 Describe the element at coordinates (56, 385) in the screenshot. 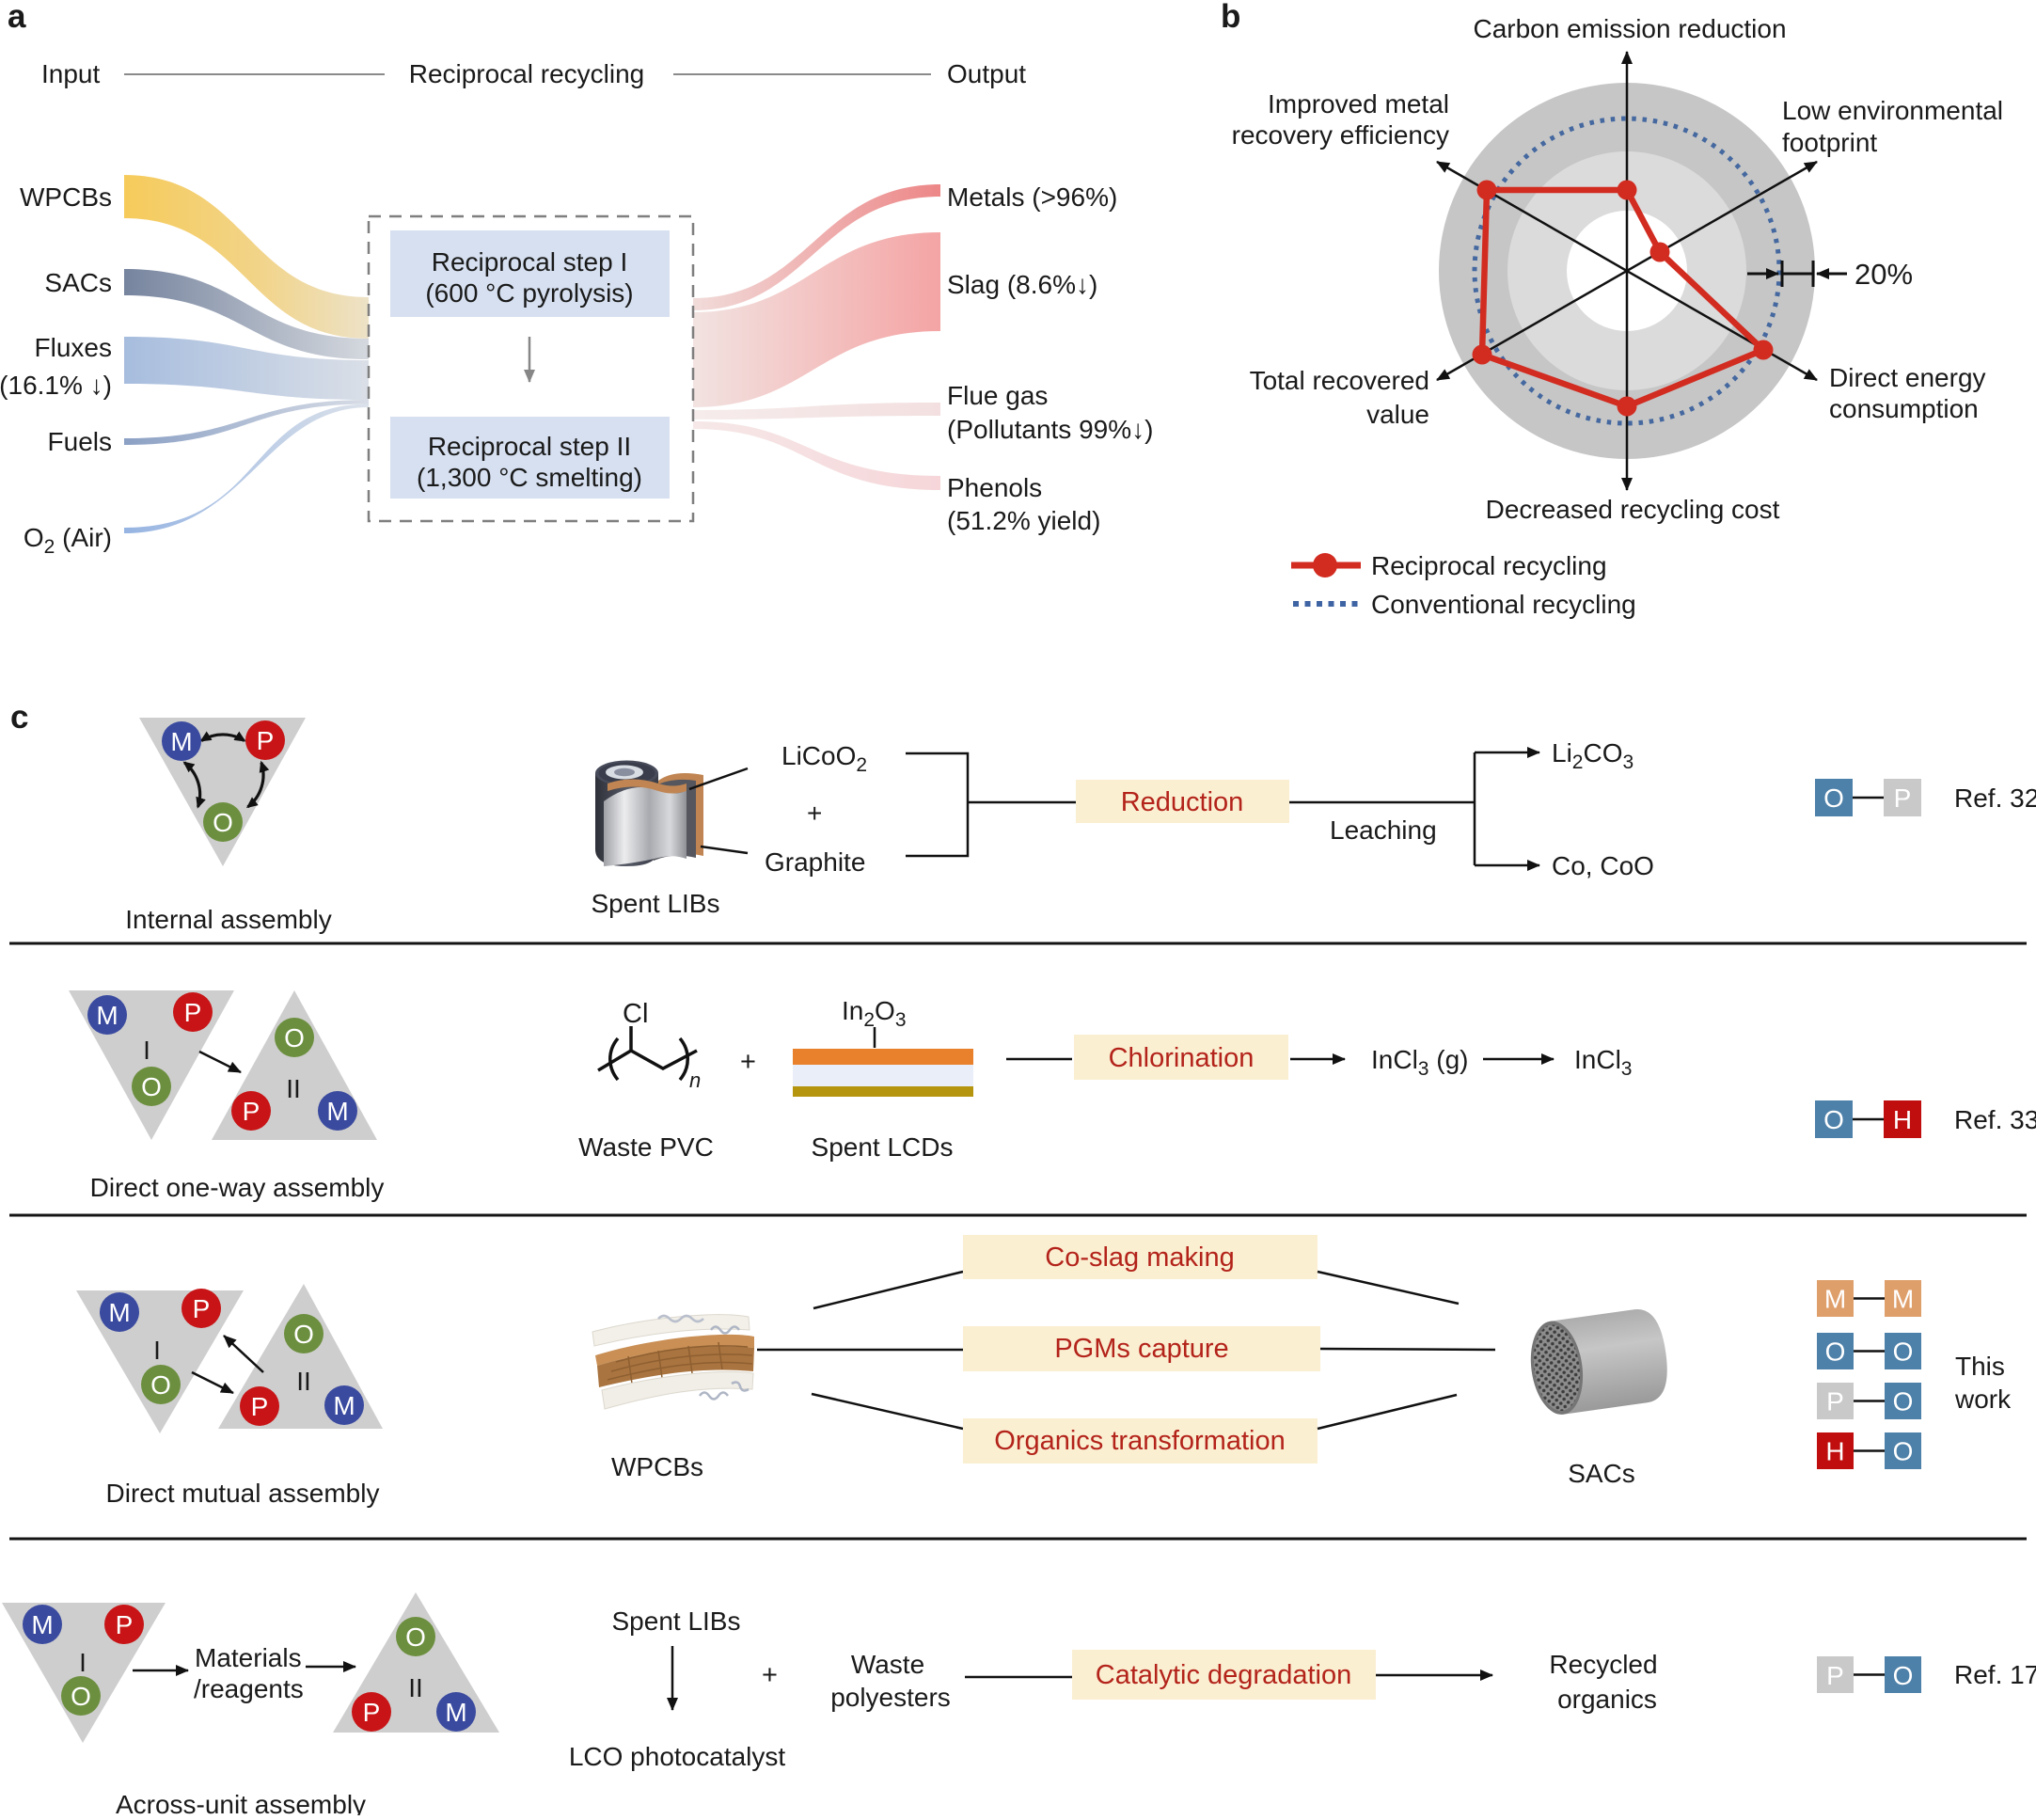

I see `svg-text: (16.1% ↓)` at that location.